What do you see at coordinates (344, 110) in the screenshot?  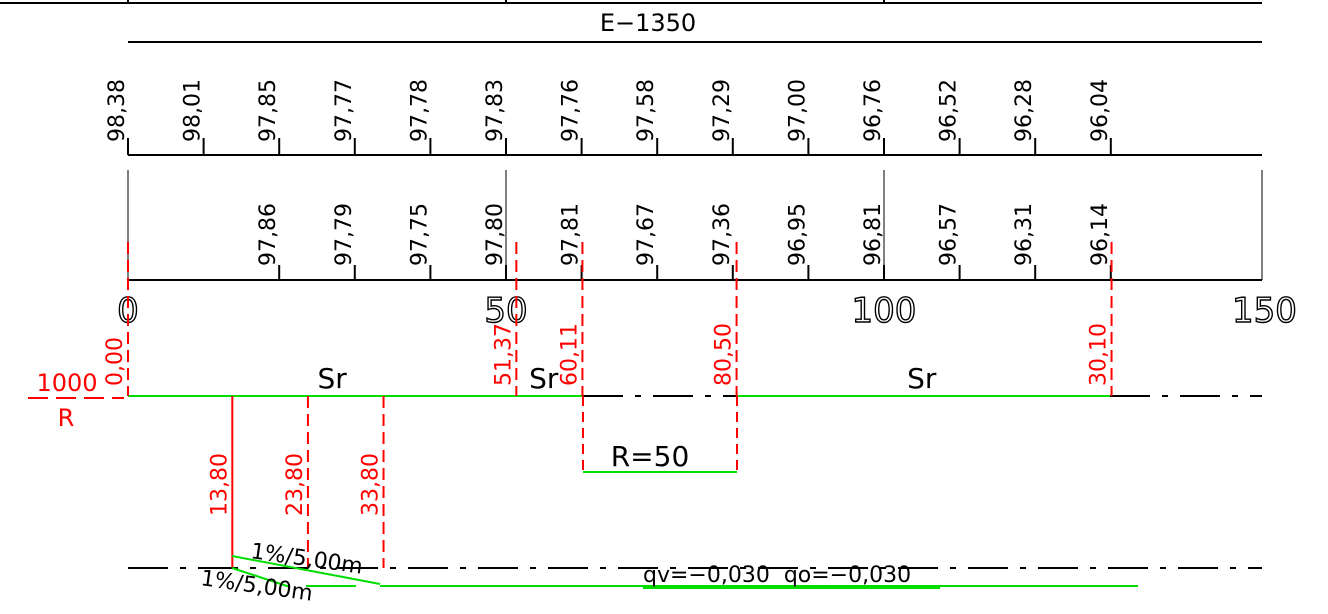 I see `terrain-elevation-label: 97,77` at bounding box center [344, 110].